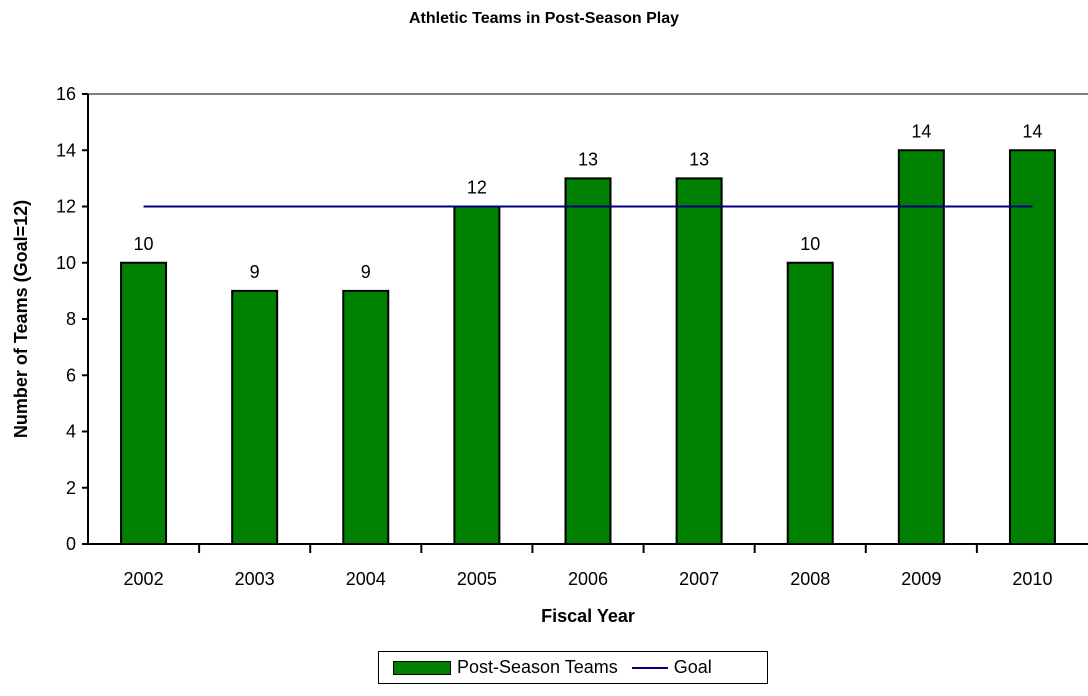  What do you see at coordinates (66, 263) in the screenshot?
I see `y-tick-label: 10` at bounding box center [66, 263].